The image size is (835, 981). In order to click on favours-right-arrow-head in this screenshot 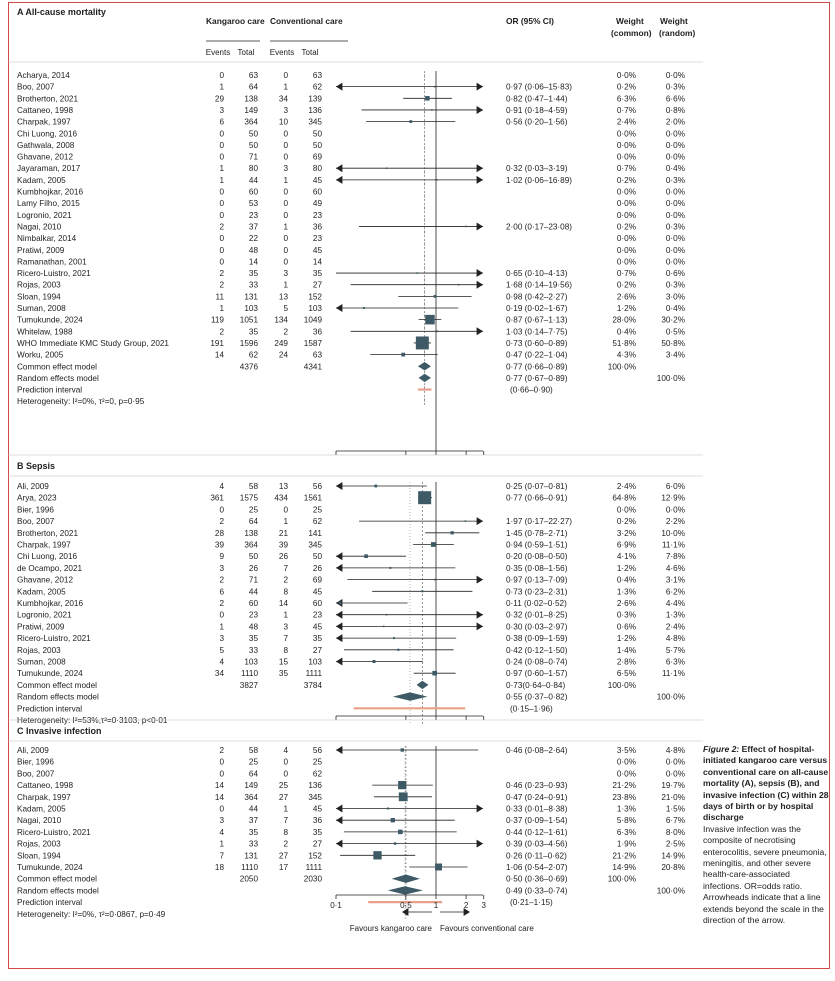, I will do `click(466, 912)`.